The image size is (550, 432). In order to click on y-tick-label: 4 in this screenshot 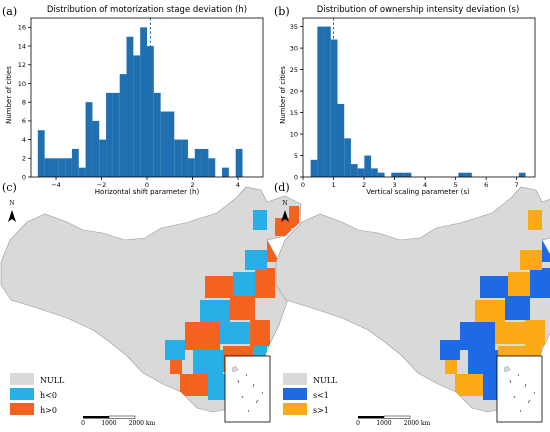, I will do `click(24, 140)`.